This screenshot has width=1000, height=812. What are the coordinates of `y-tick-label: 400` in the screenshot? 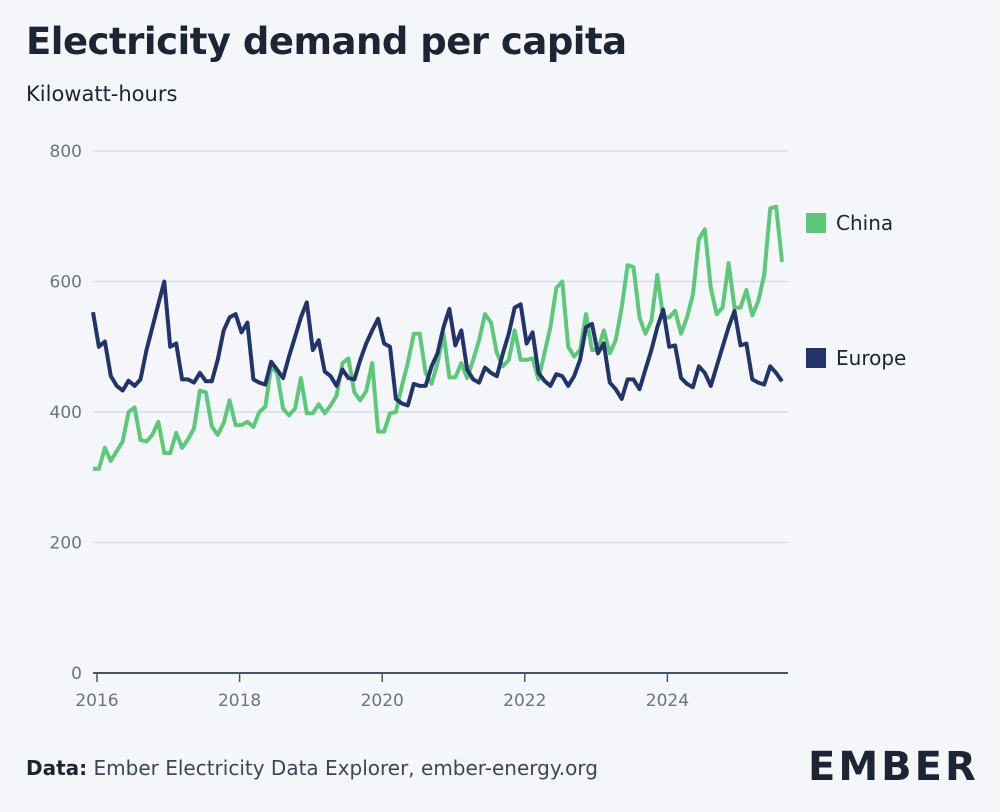 It's located at (66, 413).